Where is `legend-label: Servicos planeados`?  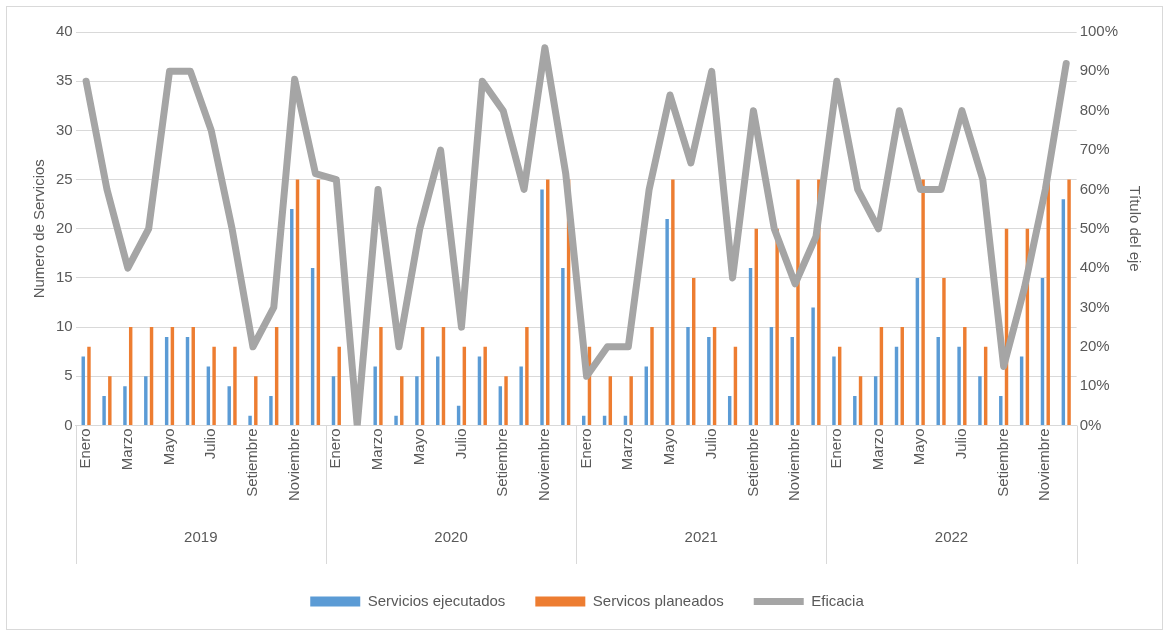
legend-label: Servicos planeados is located at coordinates (658, 600).